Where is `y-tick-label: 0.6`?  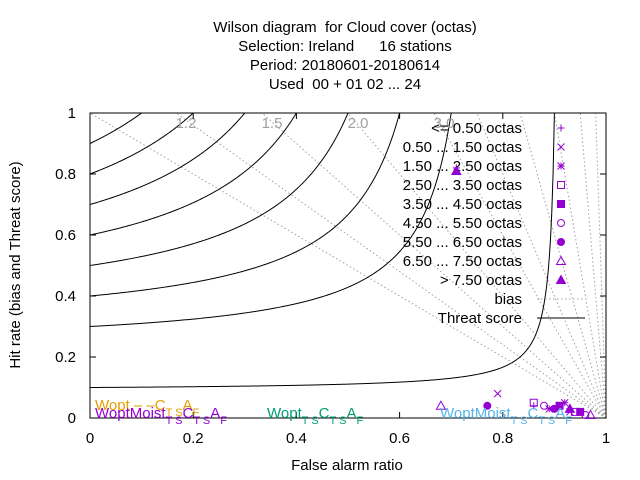 y-tick-label: 0.6 is located at coordinates (65, 235).